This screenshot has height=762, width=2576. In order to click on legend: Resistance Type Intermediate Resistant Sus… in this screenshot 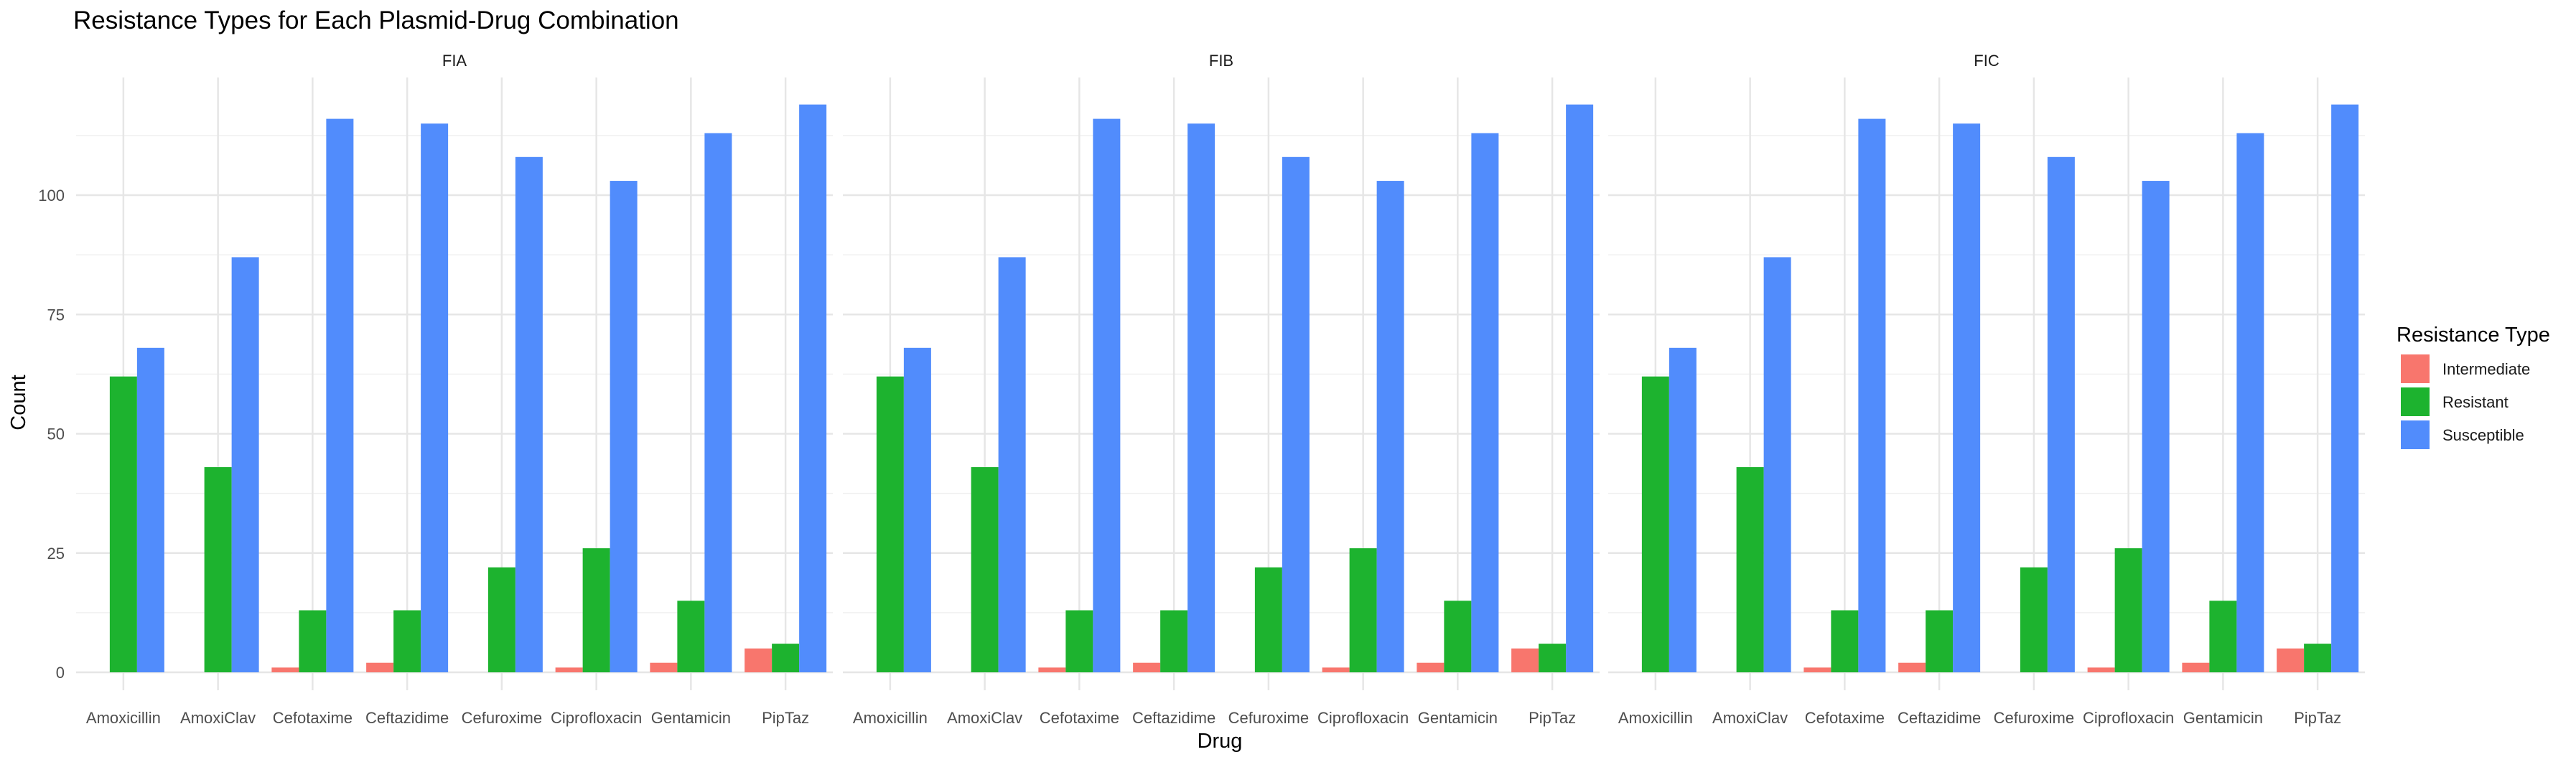, I will do `click(2473, 386)`.